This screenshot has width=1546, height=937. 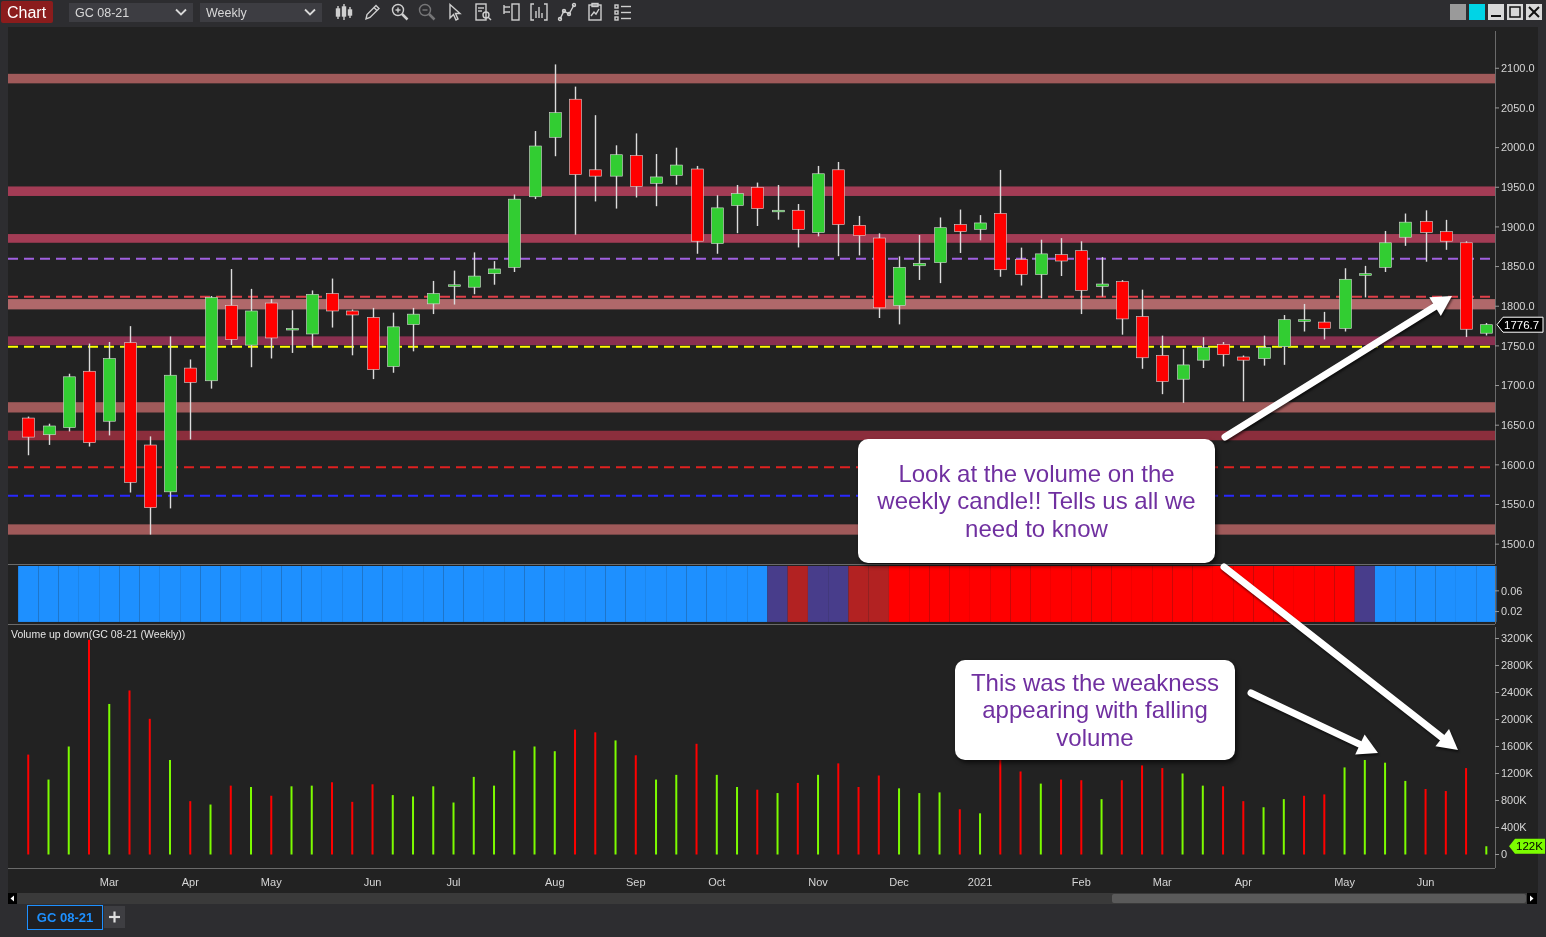 What do you see at coordinates (980, 882) in the screenshot?
I see `x-tick-label: 2021` at bounding box center [980, 882].